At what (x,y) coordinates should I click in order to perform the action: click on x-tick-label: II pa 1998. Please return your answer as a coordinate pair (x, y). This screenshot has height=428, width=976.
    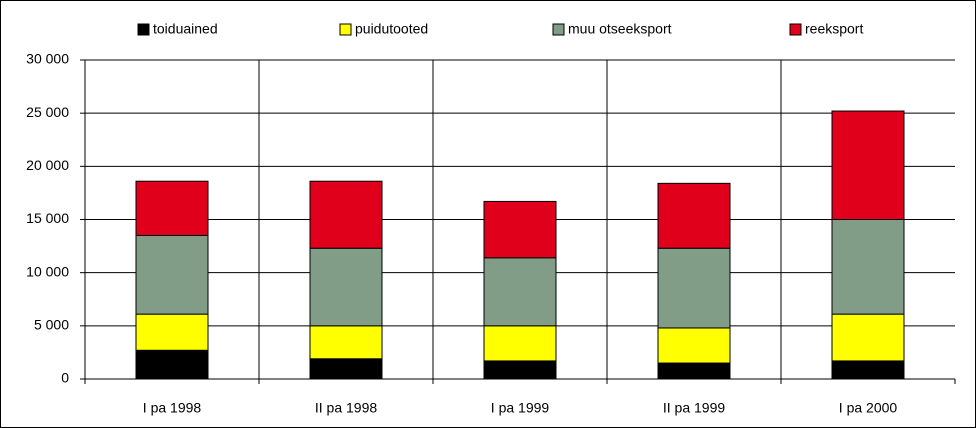
    Looking at the image, I should click on (346, 408).